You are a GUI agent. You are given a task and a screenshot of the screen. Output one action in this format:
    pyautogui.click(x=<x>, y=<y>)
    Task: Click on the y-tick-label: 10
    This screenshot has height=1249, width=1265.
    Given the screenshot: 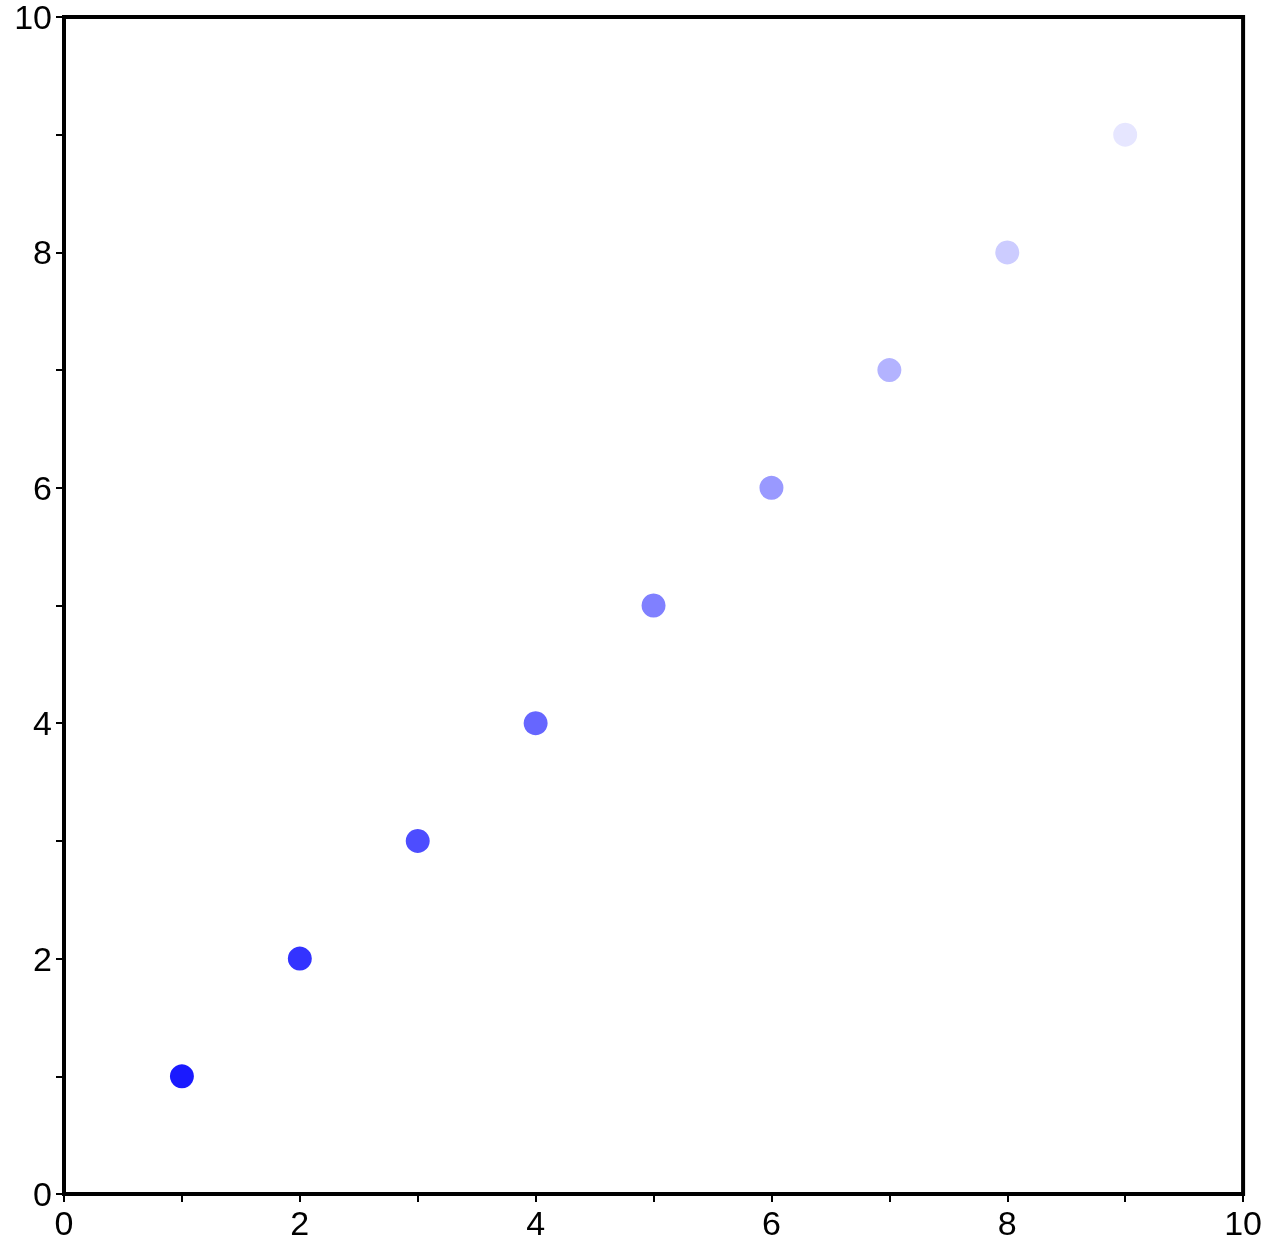 What is the action you would take?
    pyautogui.click(x=33, y=18)
    